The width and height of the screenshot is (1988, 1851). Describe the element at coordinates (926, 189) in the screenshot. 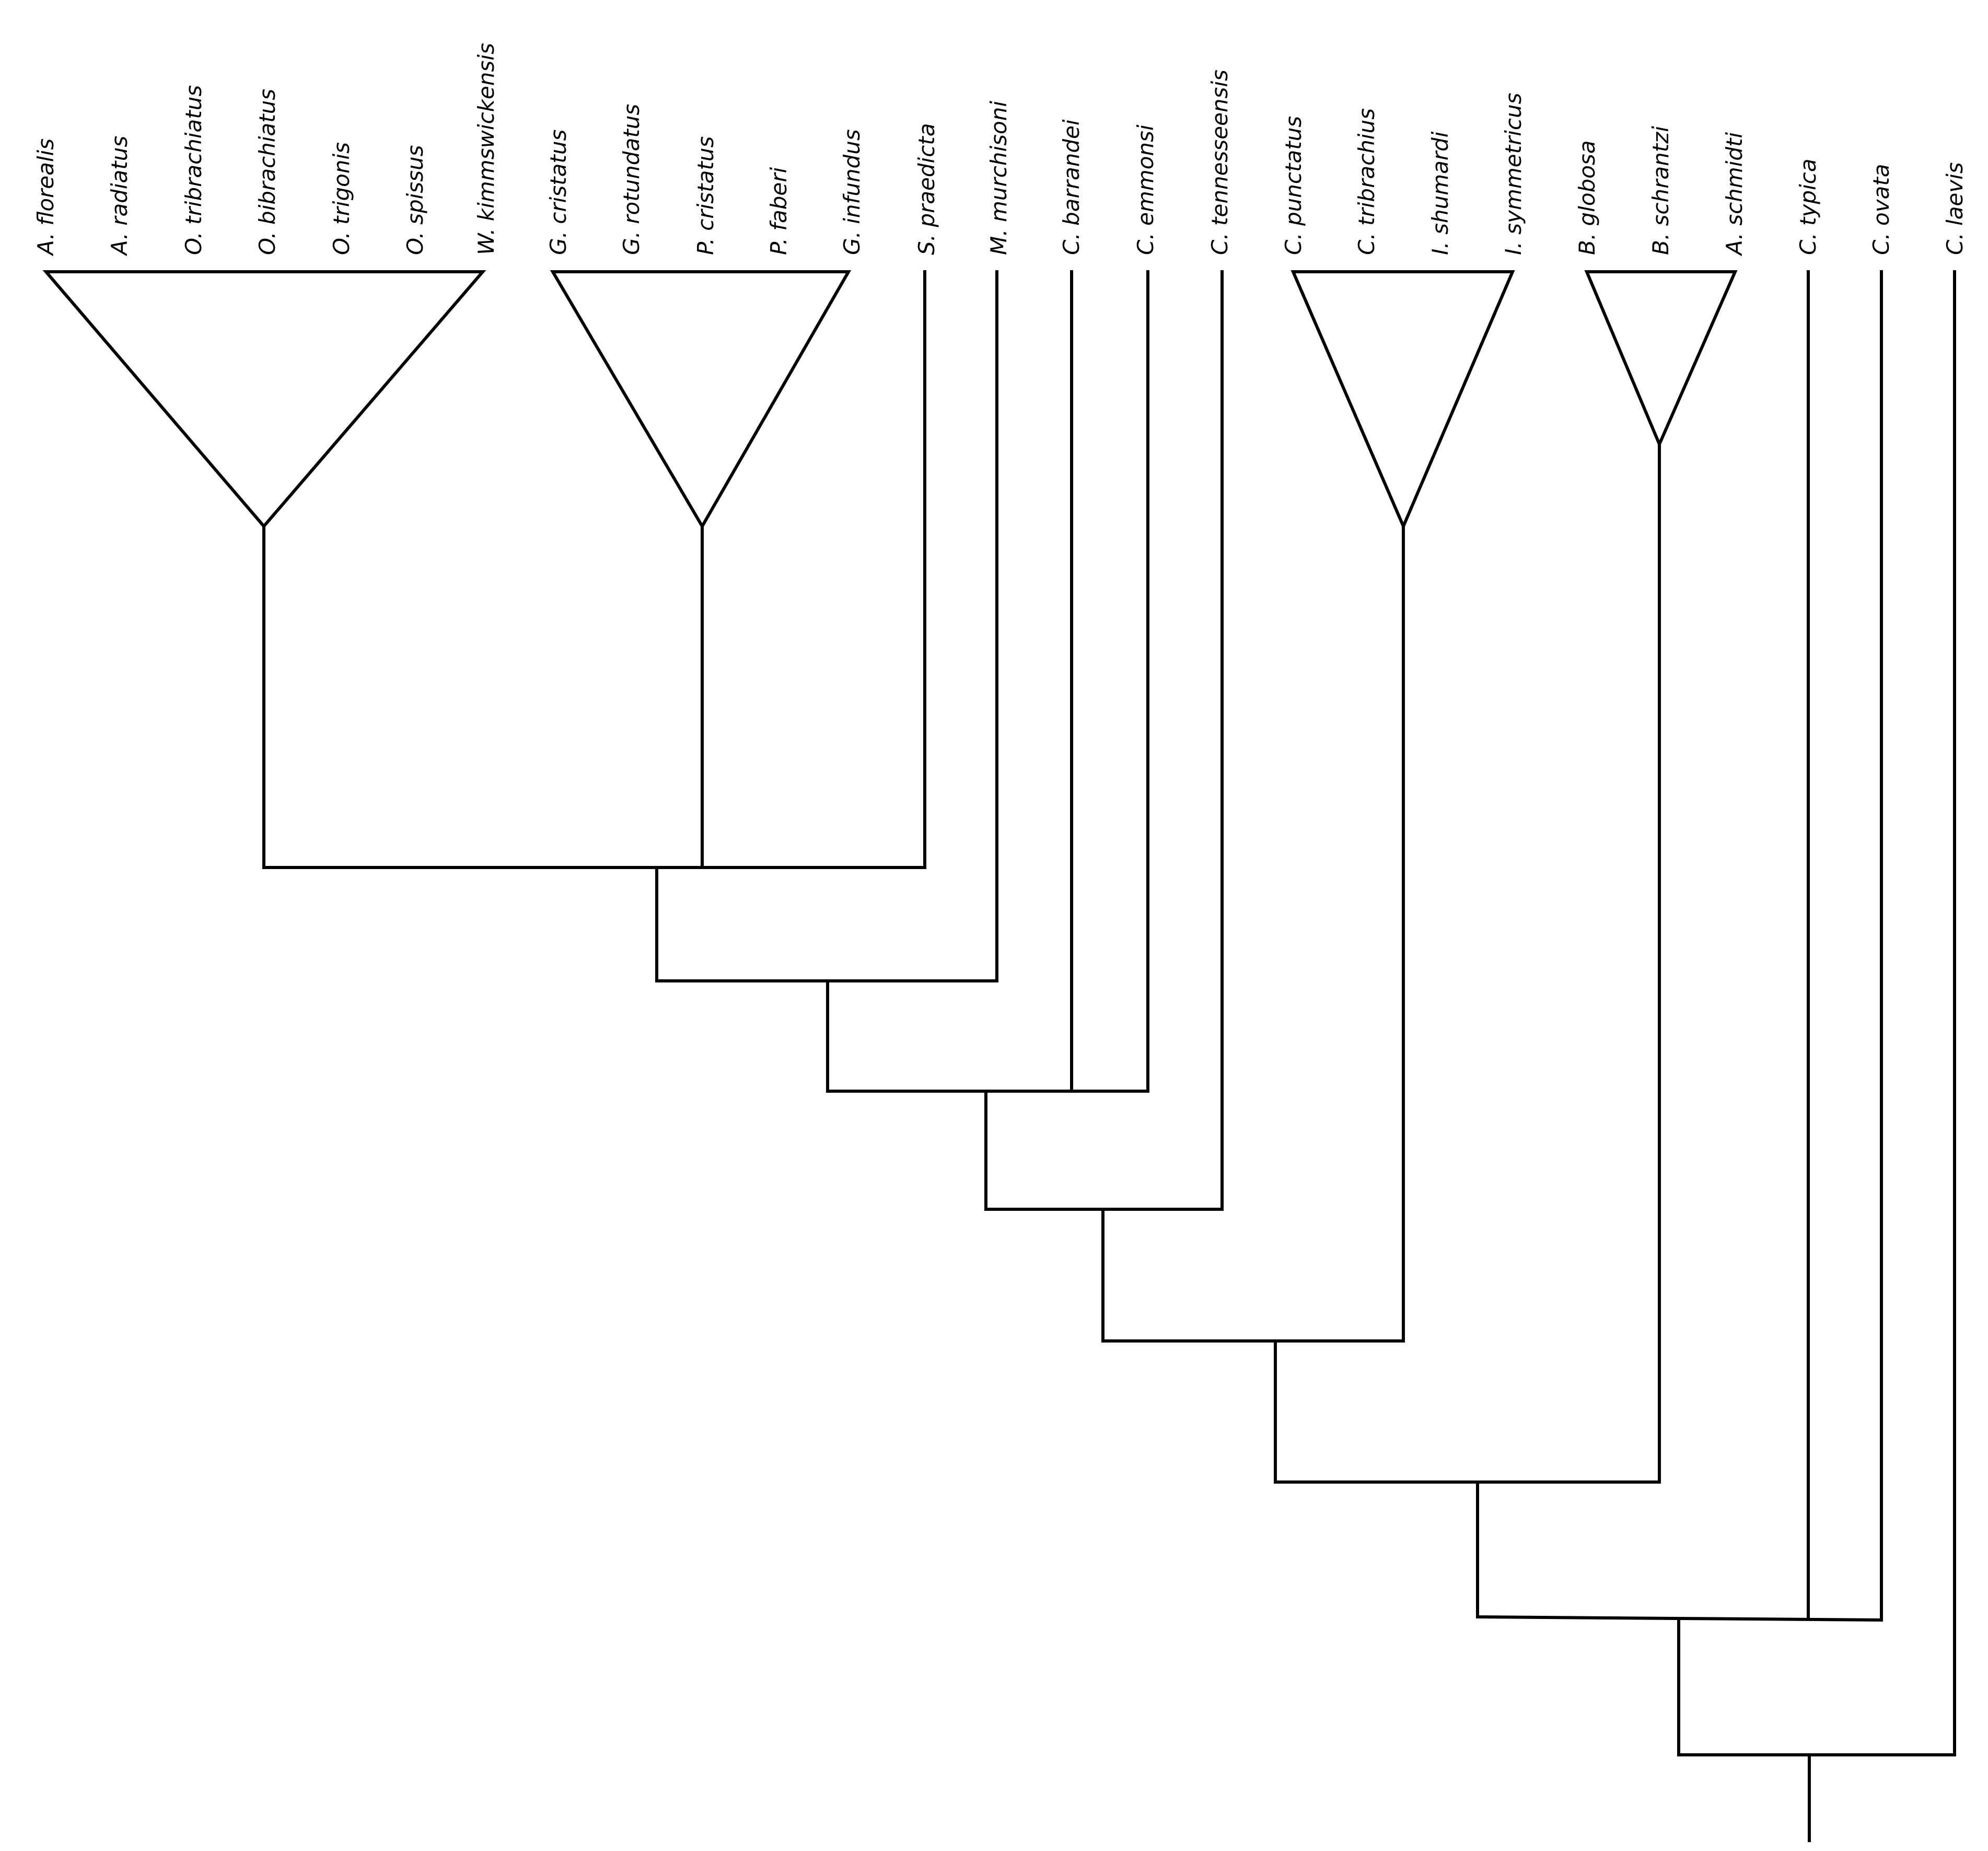

I see `taxon-label-s-praedicta: S. praedicta` at that location.